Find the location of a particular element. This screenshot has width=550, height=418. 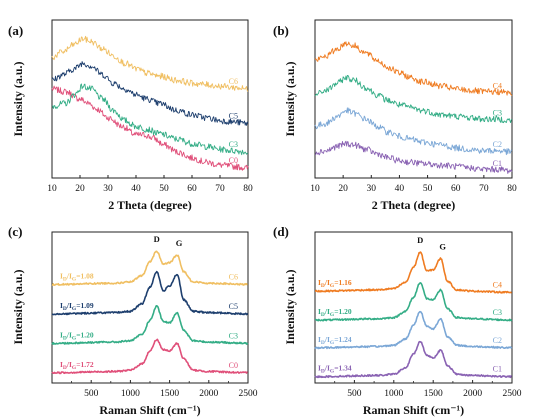

ratio-value: 1.72 is located at coordinates (86, 364).